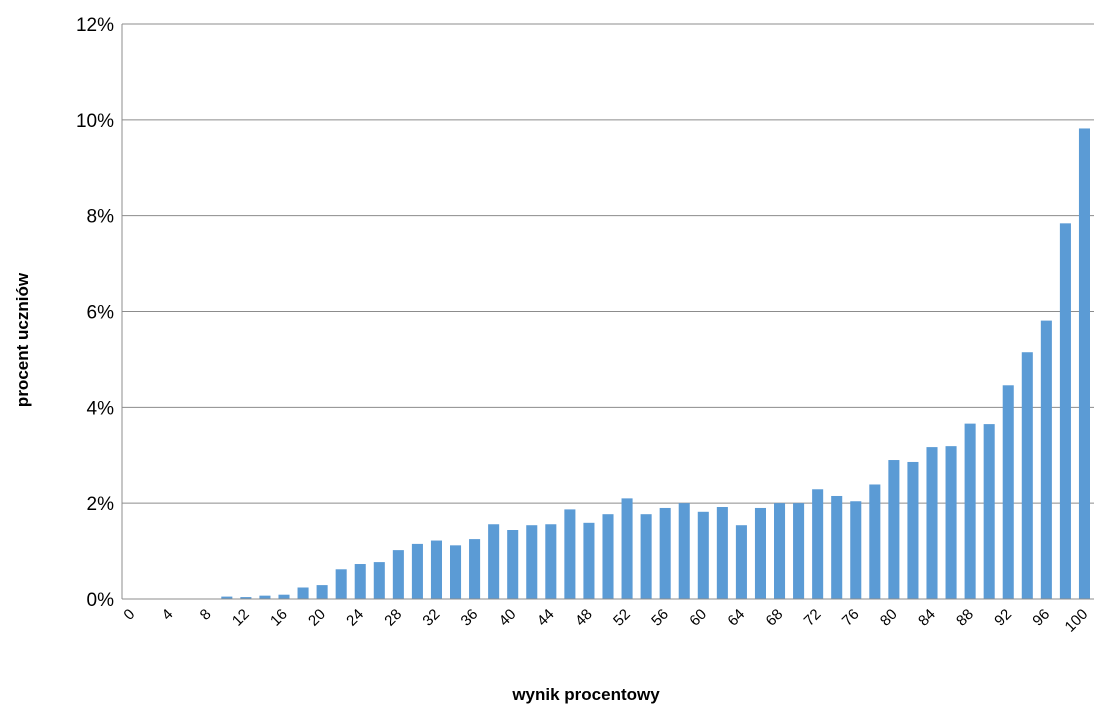 The width and height of the screenshot is (1095, 709). Describe the element at coordinates (95, 121) in the screenshot. I see `y-tick-label: 10%` at that location.